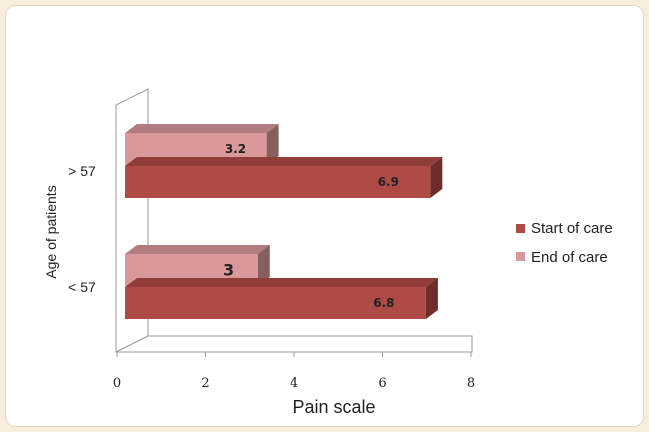 The image size is (649, 432). I want to click on x-tick-label: 6, so click(382, 383).